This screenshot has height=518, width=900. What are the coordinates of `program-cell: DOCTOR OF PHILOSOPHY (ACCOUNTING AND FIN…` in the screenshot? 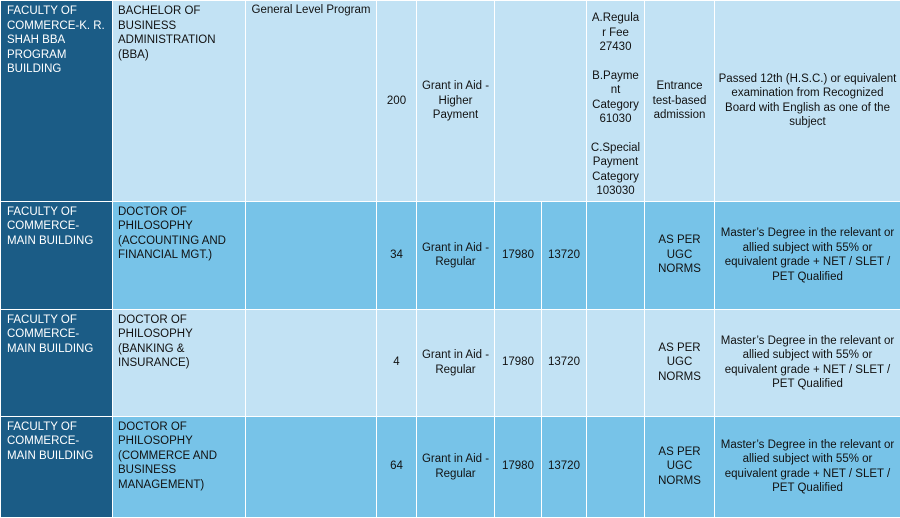 It's located at (179, 255).